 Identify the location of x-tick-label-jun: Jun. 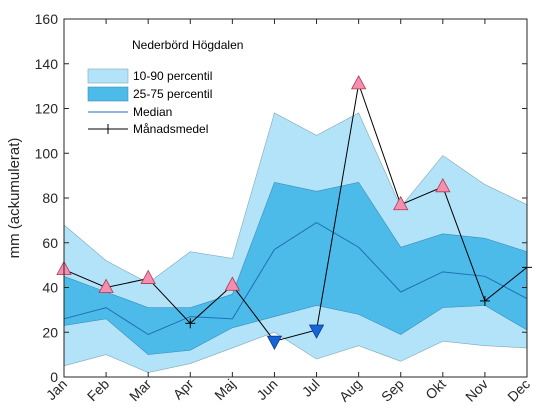
(266, 389).